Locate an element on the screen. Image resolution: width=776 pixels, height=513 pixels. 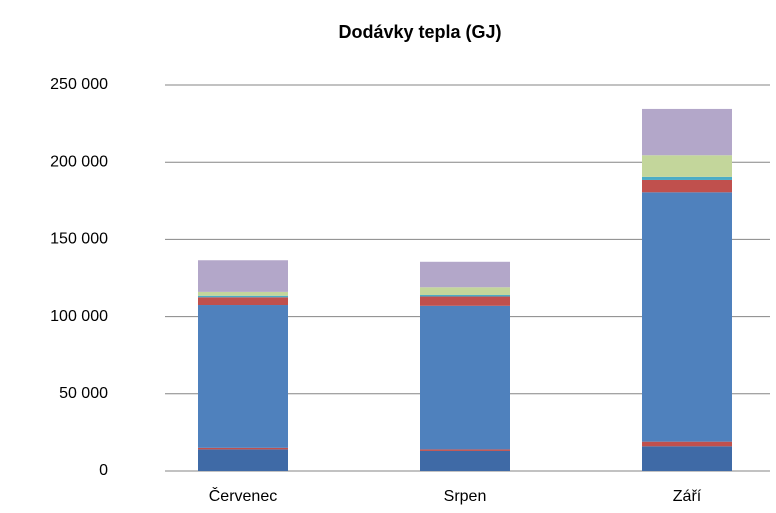
y-tick-label: 50 000 is located at coordinates (83, 393).